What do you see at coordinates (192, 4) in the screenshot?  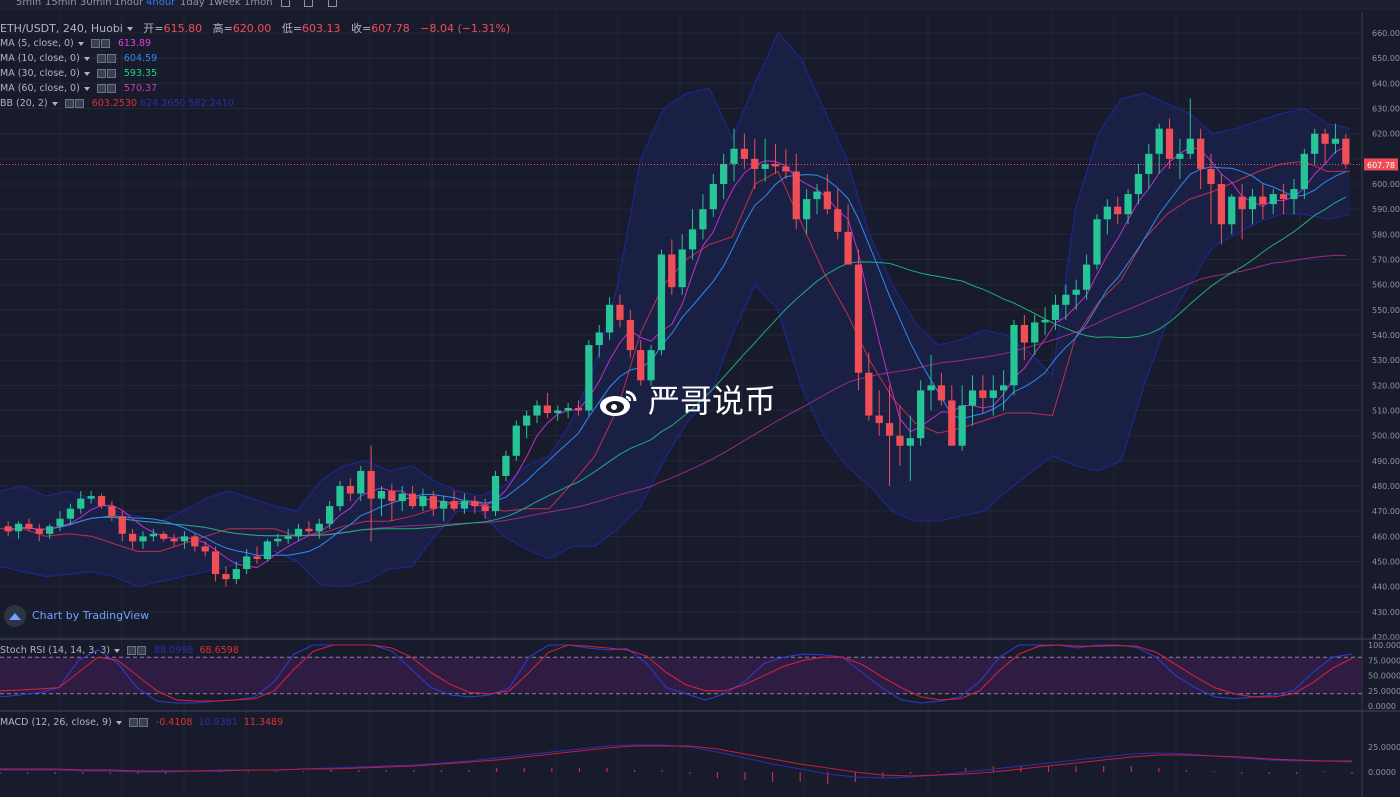 I see `timeframe-1day: 1day` at bounding box center [192, 4].